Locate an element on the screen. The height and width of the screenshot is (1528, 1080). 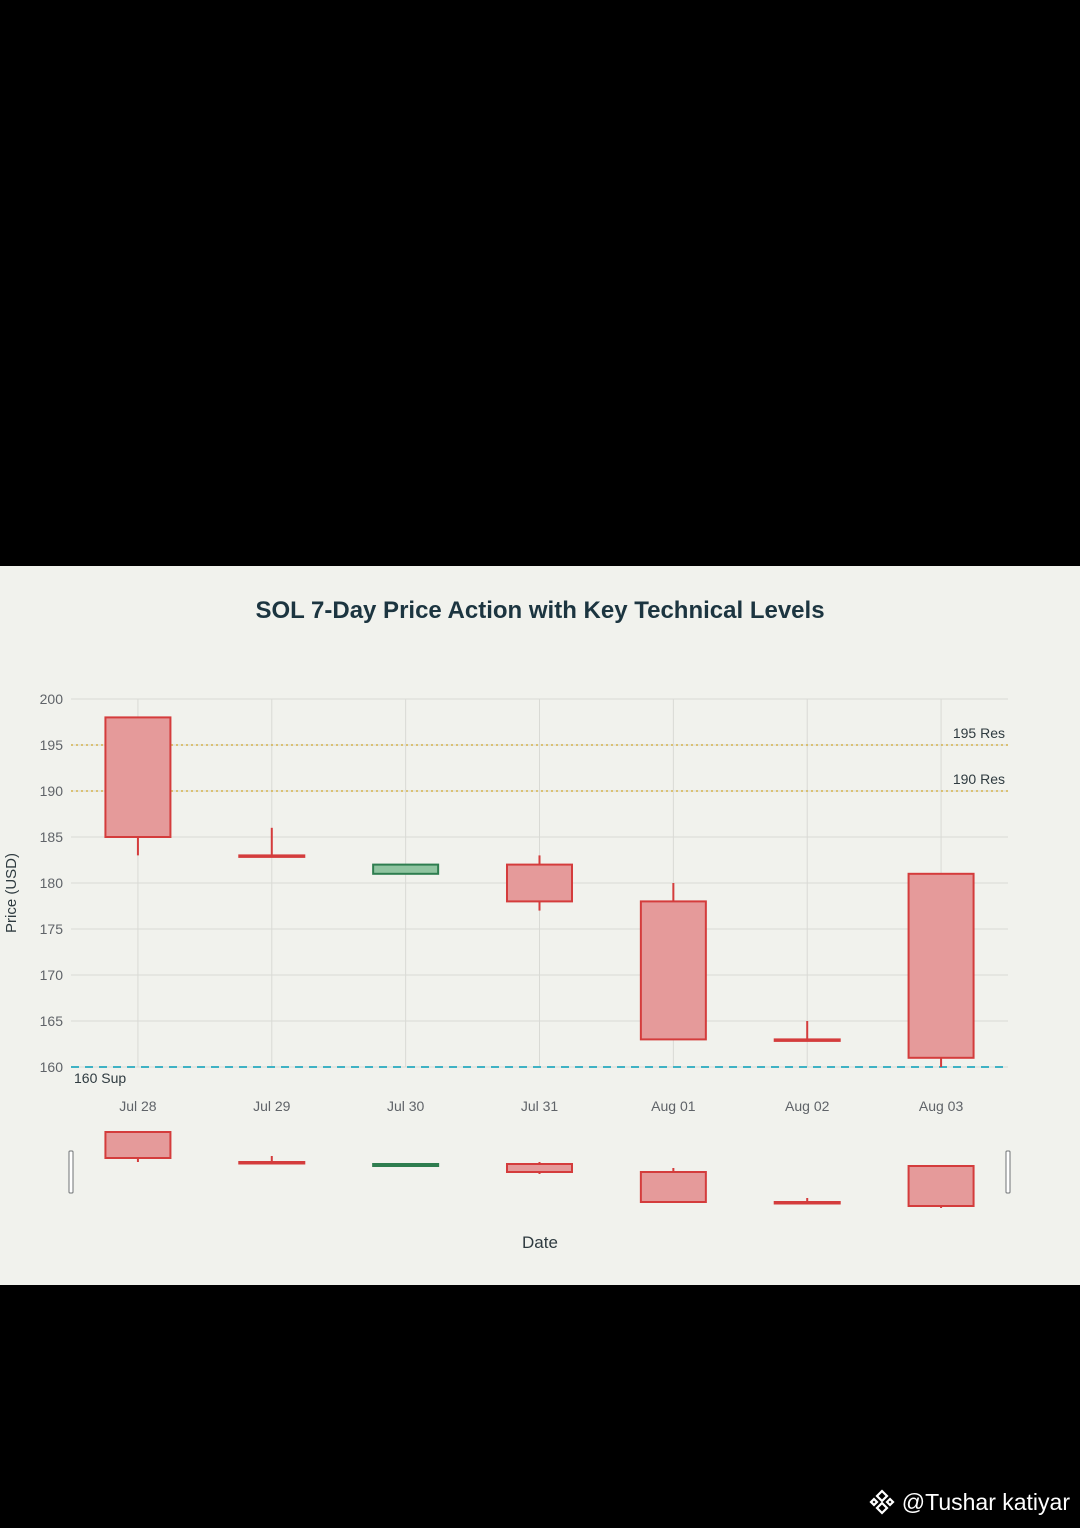
level-label: 190 Res is located at coordinates (979, 779).